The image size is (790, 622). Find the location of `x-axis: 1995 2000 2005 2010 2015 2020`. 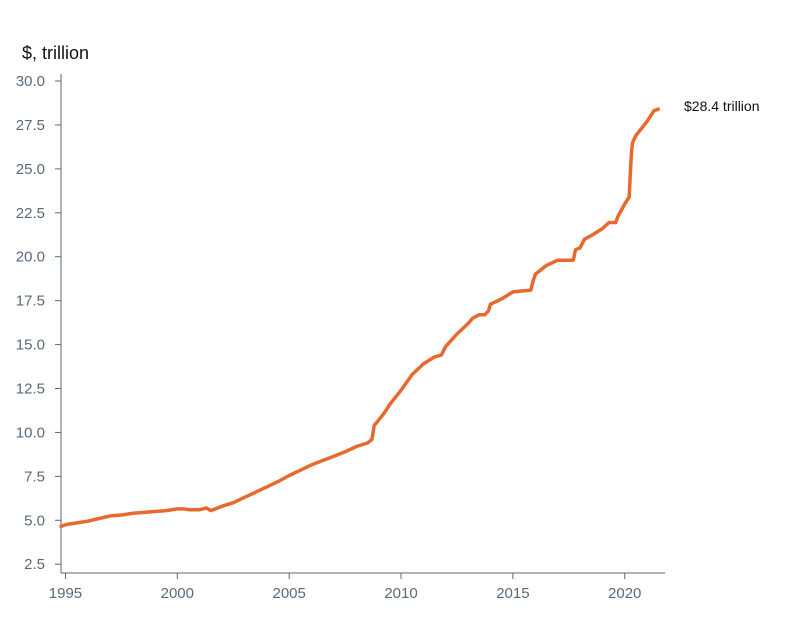

x-axis: 1995 2000 2005 2010 2015 2020 is located at coordinates (345, 587).